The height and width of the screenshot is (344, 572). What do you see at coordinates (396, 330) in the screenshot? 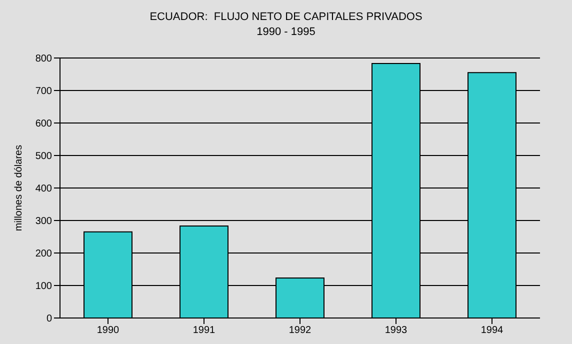
I see `x-tick-label: 1993` at bounding box center [396, 330].